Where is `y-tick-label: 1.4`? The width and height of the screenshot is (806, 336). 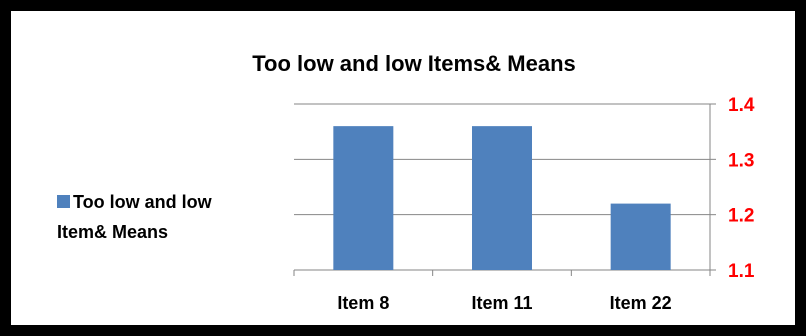 y-tick-label: 1.4 is located at coordinates (741, 105).